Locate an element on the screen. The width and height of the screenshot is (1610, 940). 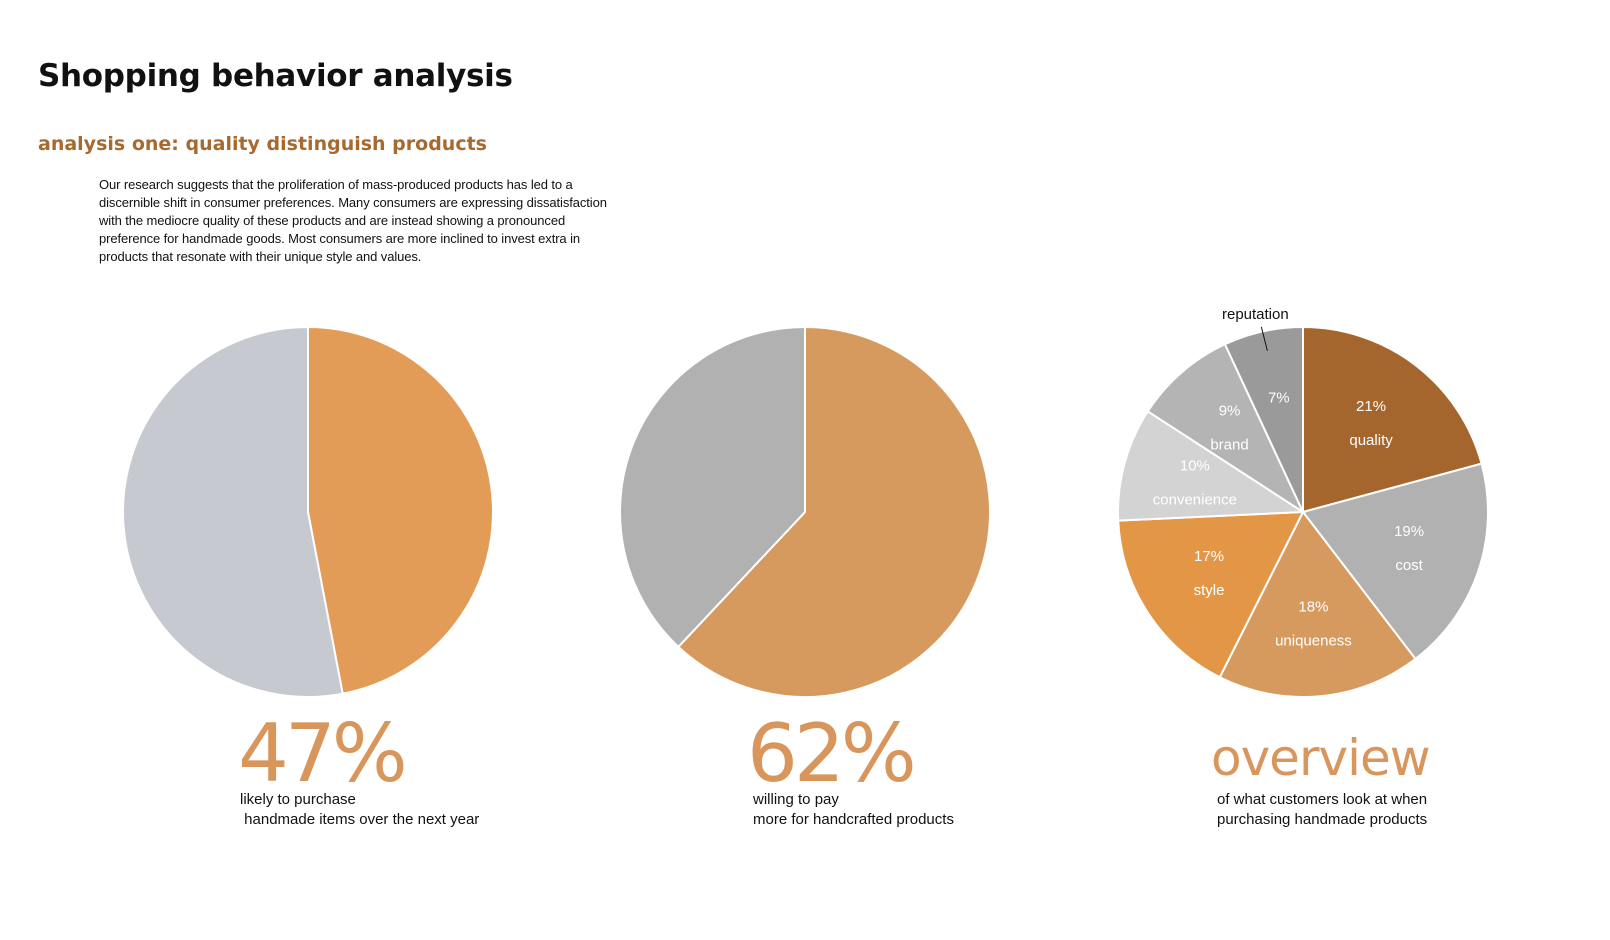
willing-to-pay-caption-line2: more for handcrafted products is located at coordinates (853, 819).